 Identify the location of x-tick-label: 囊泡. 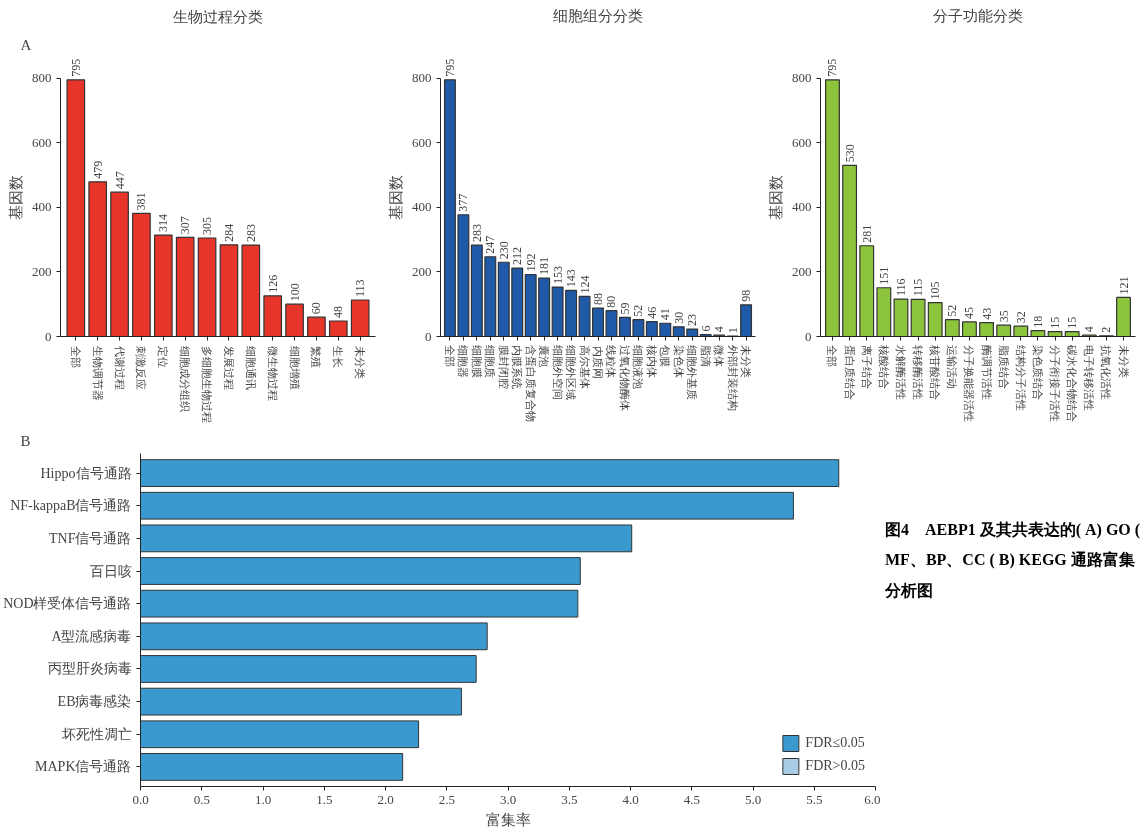
(544, 356).